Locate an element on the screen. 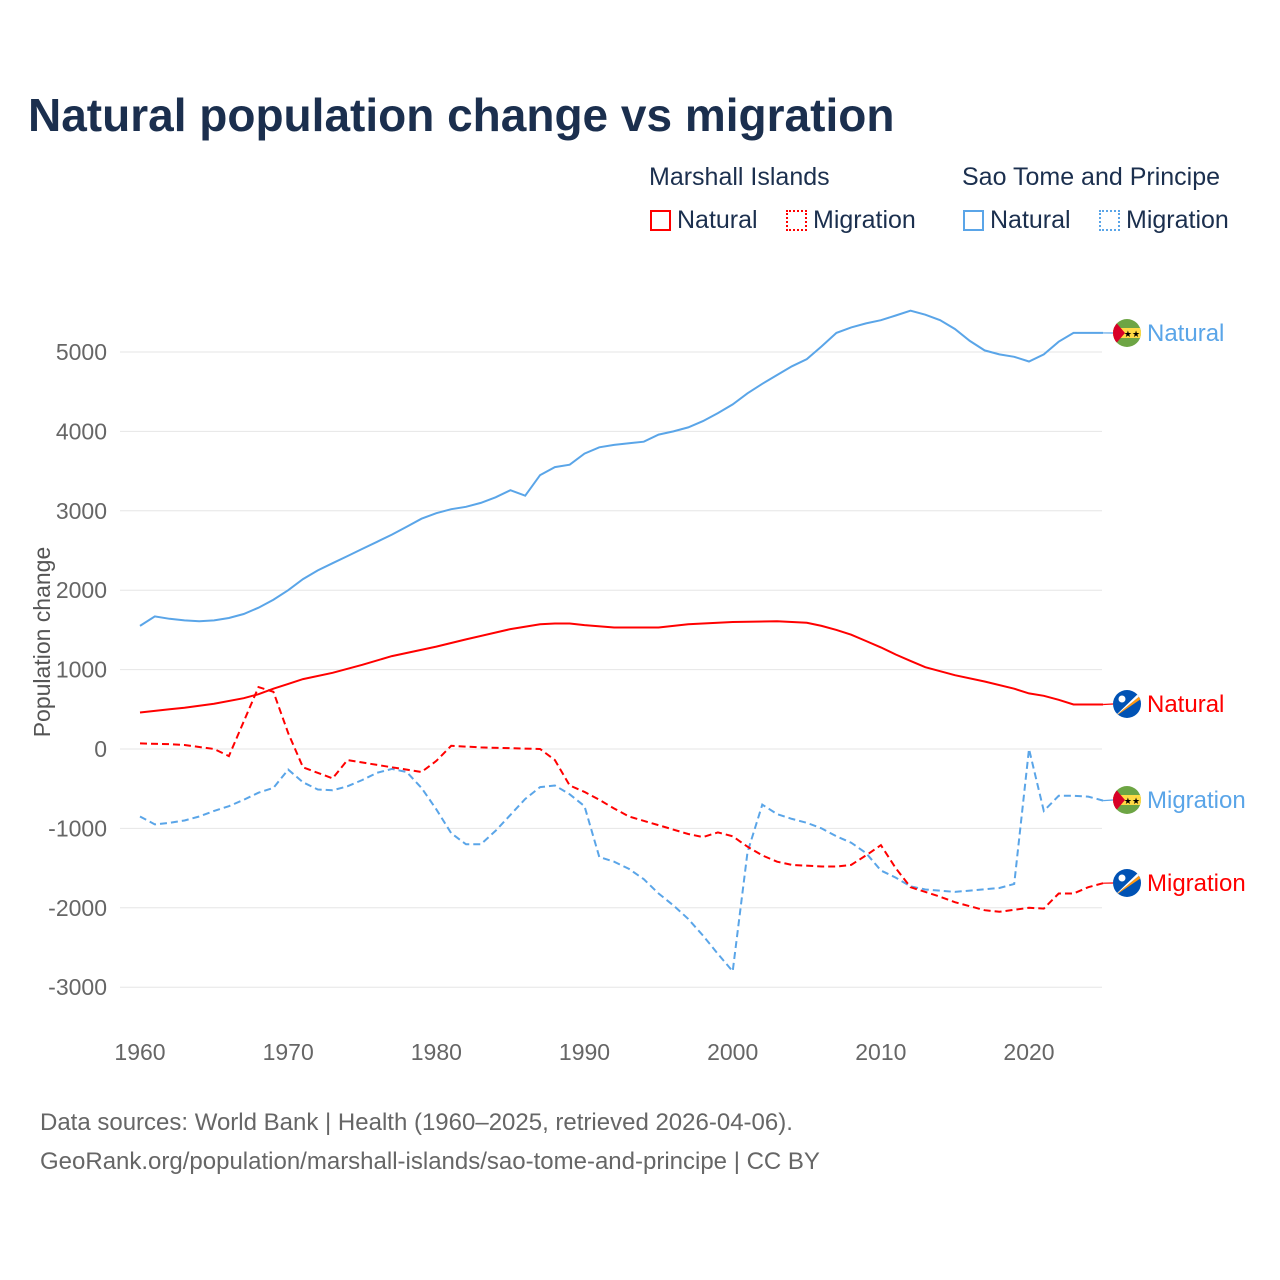 The width and height of the screenshot is (1280, 1280). series-line-marshall-islands-migration is located at coordinates (621, 799).